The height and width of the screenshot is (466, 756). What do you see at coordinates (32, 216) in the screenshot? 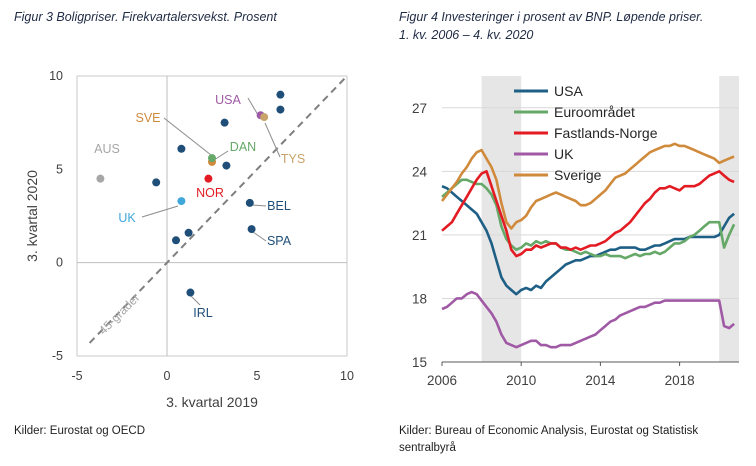
I see `y-axis-title: 3. kvartal 2020` at bounding box center [32, 216].